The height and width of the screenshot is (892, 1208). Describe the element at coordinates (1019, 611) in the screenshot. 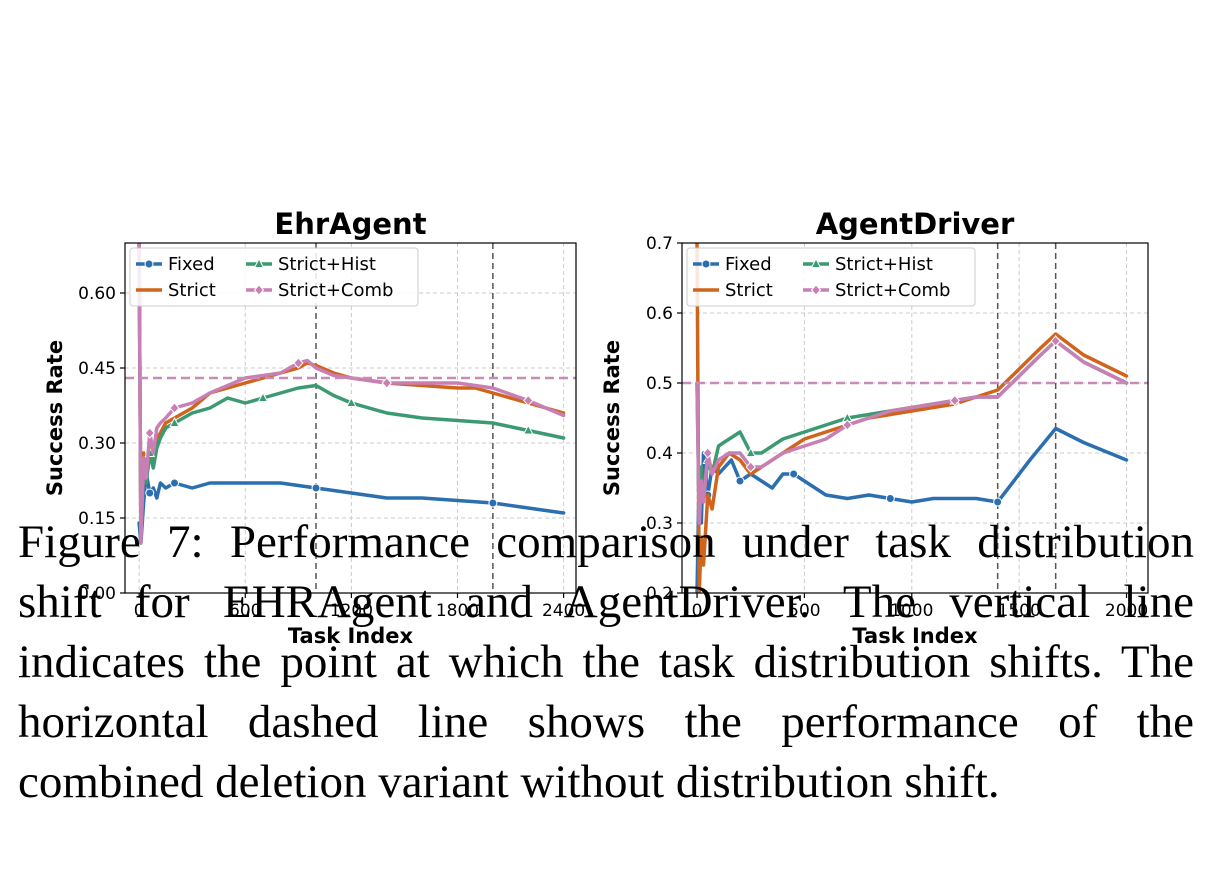

I see `x-tick-label: 1500` at that location.